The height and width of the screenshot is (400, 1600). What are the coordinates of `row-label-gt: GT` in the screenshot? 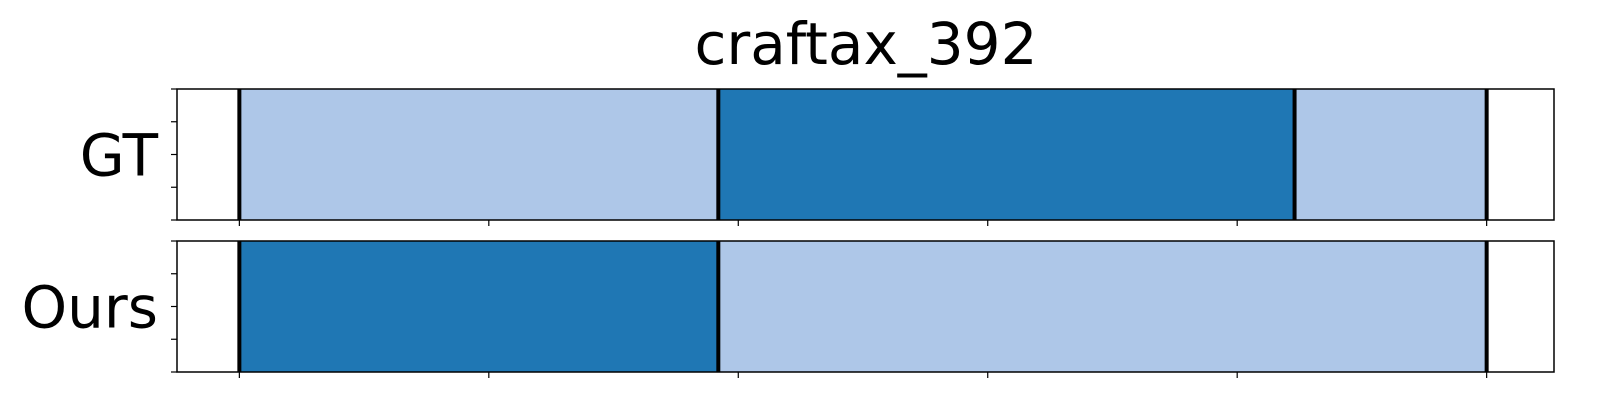 It's located at (119, 156).